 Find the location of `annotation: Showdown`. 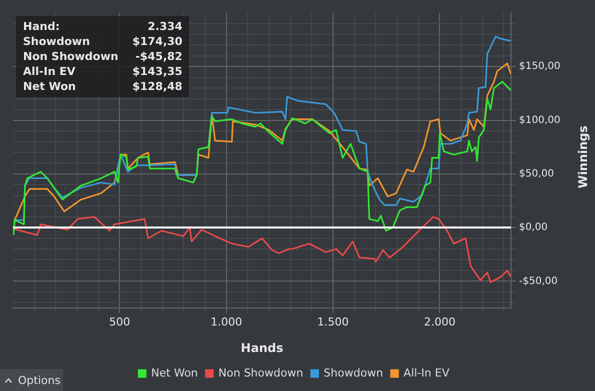

annotation: Showdown is located at coordinates (57, 41).